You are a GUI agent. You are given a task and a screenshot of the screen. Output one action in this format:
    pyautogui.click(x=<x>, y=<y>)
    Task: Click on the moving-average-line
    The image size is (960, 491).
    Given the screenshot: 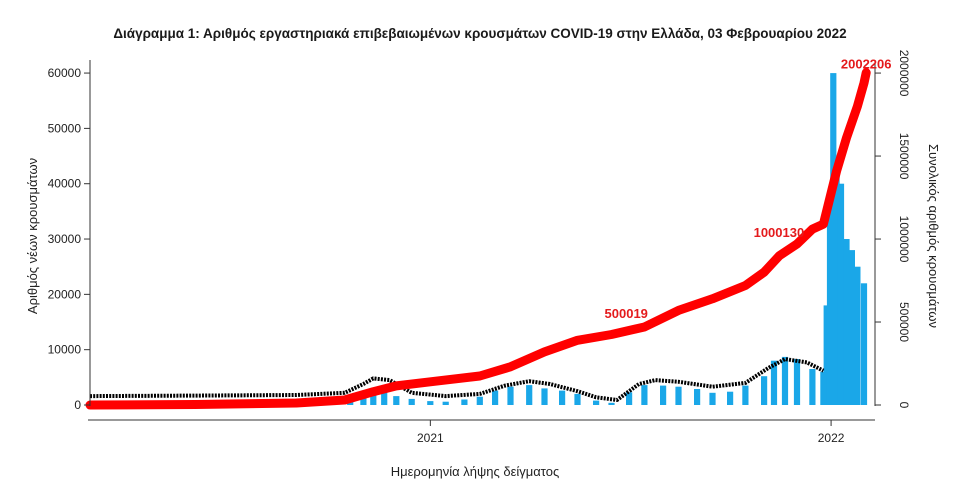 What is the action you would take?
    pyautogui.click(x=457, y=379)
    